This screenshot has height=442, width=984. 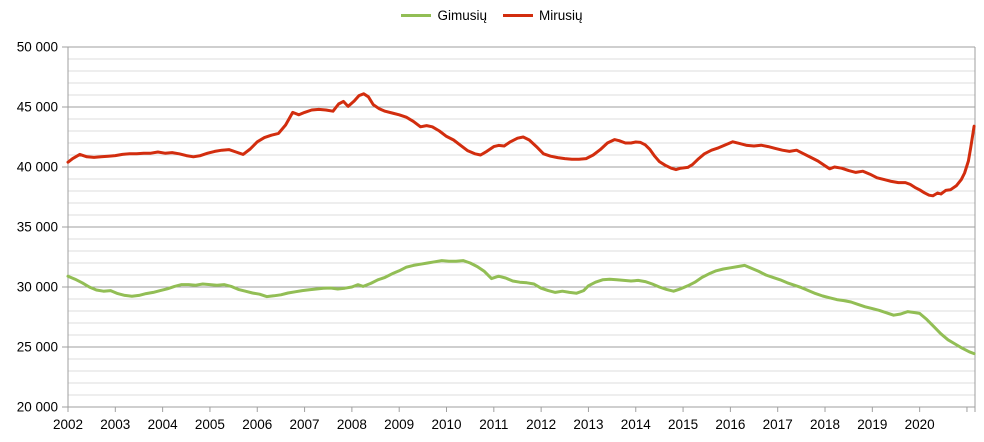 I want to click on legend-label-mirusiu: Mirusių, so click(x=561, y=15).